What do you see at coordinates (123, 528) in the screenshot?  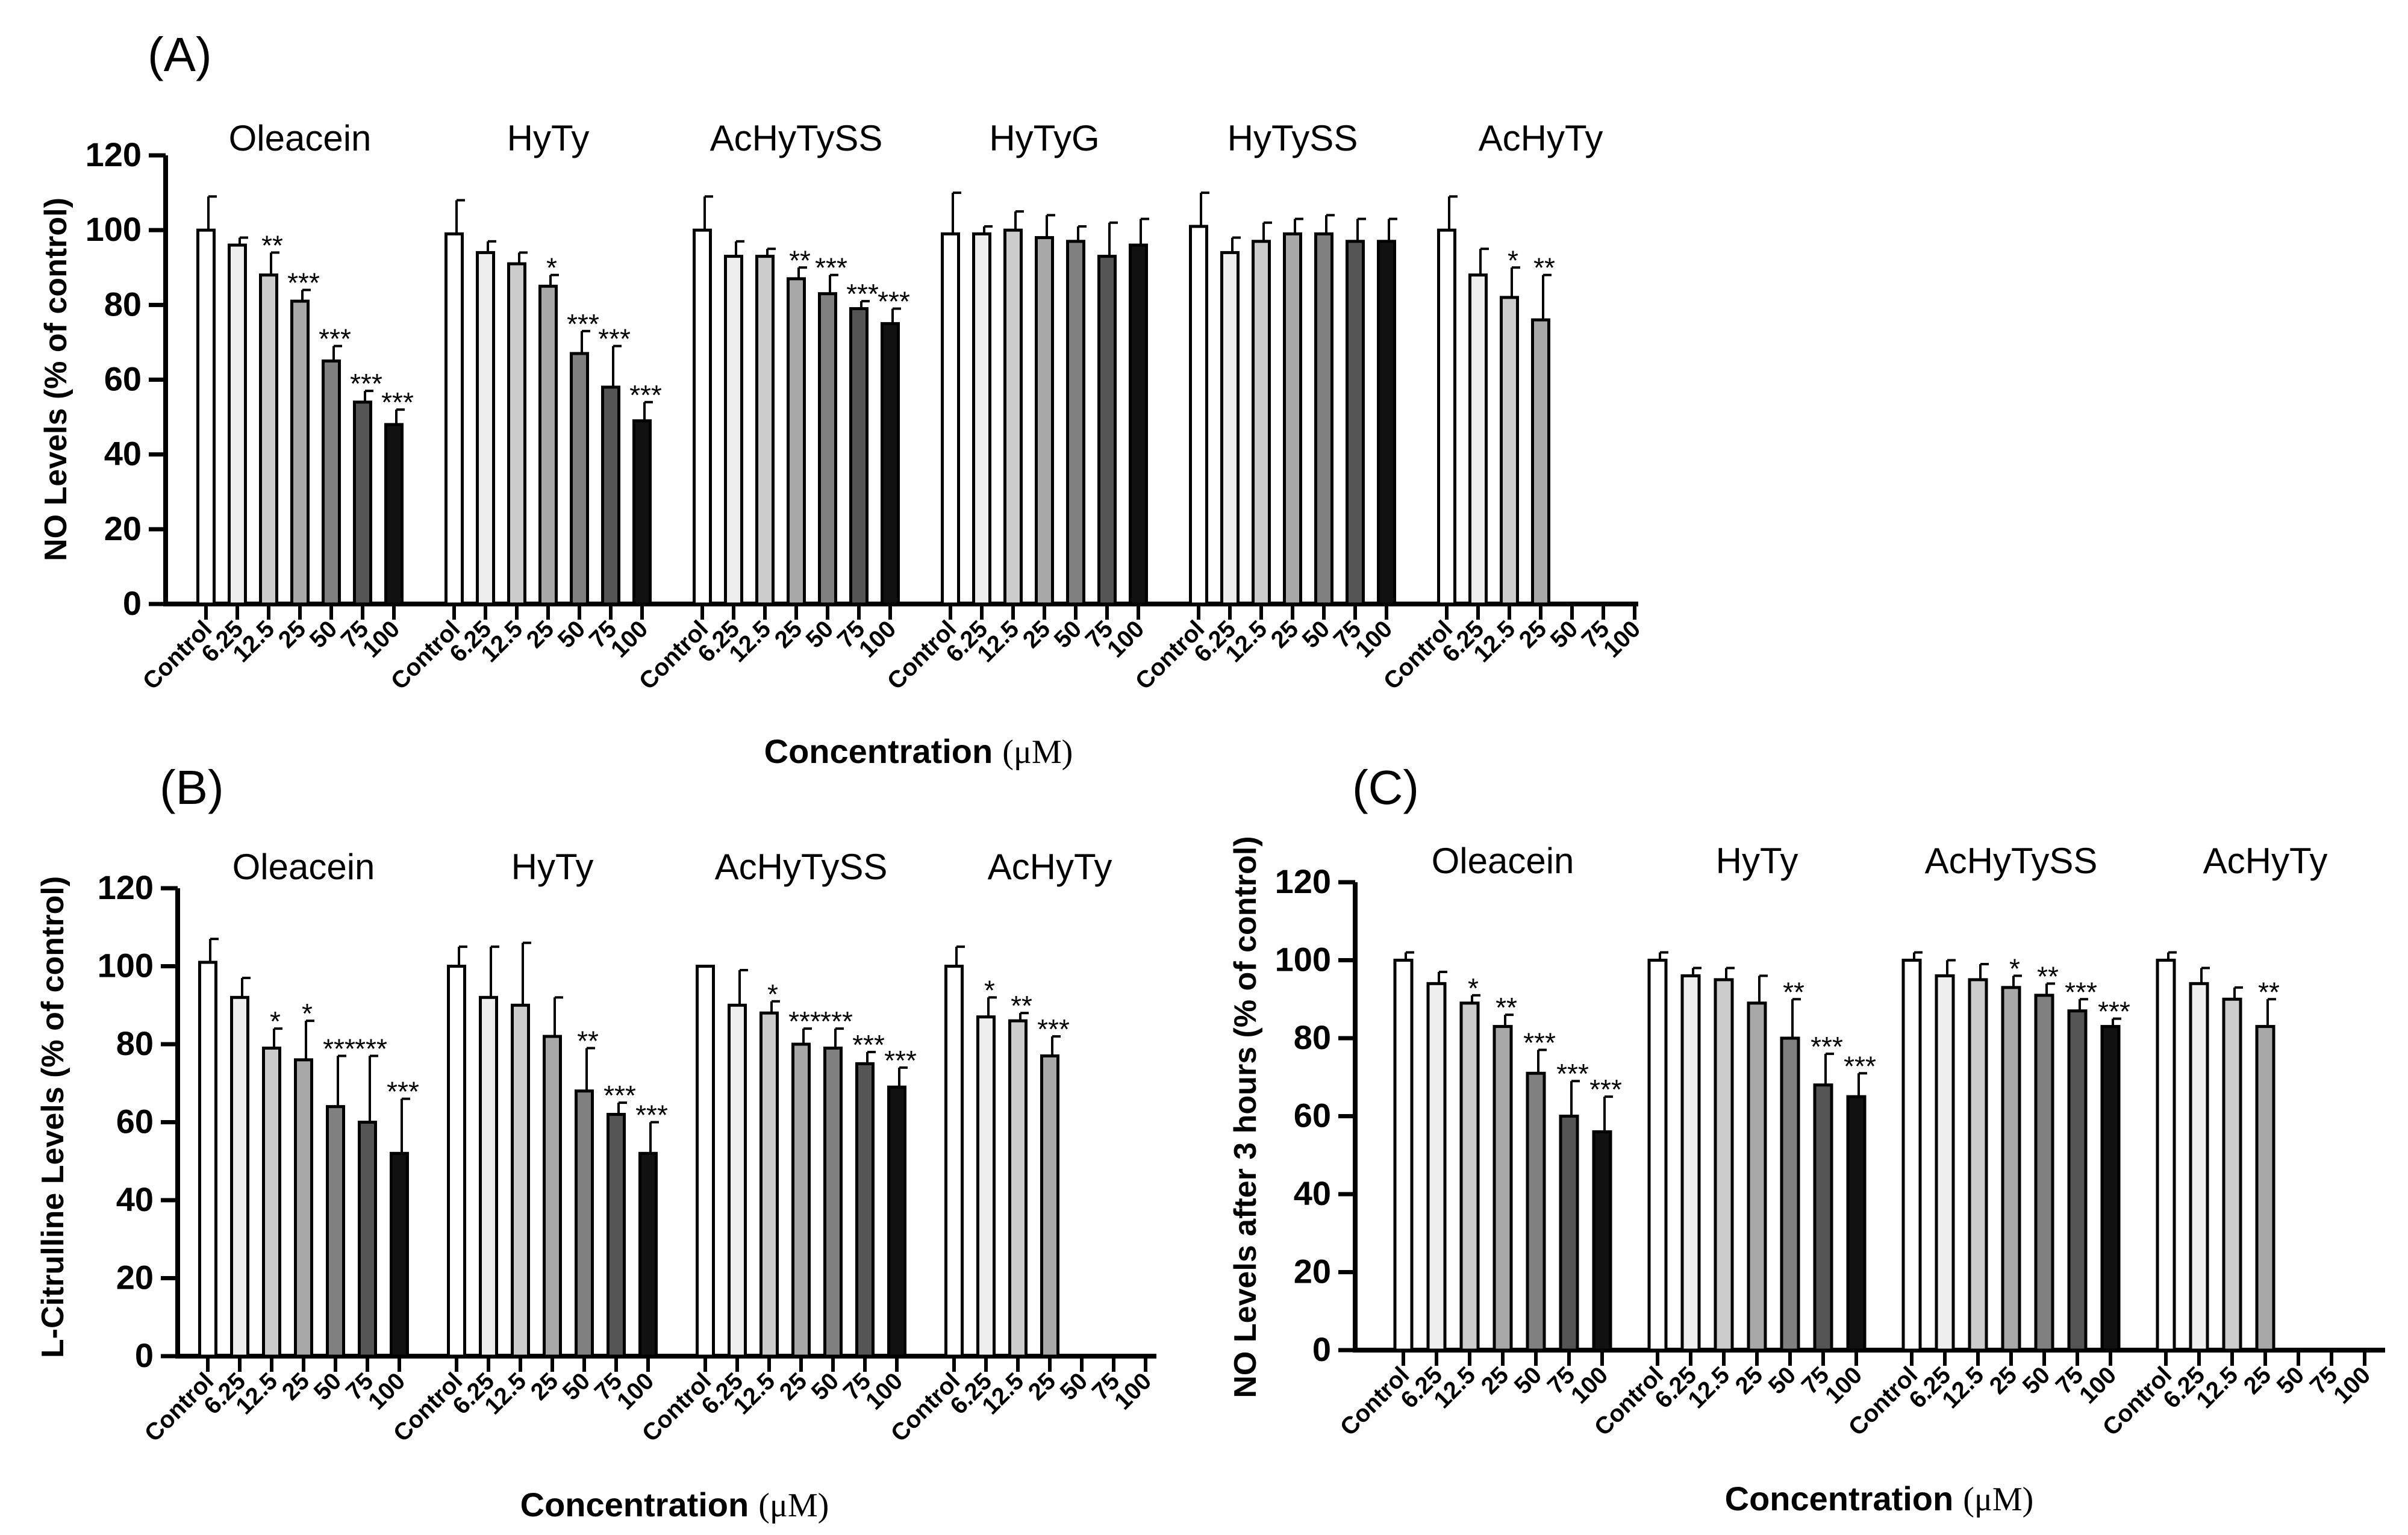 I see `y-tick-label: 20` at bounding box center [123, 528].